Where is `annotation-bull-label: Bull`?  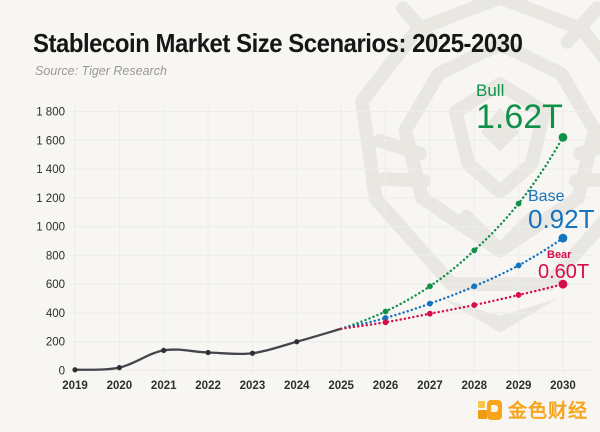 annotation-bull-label: Bull is located at coordinates (490, 90).